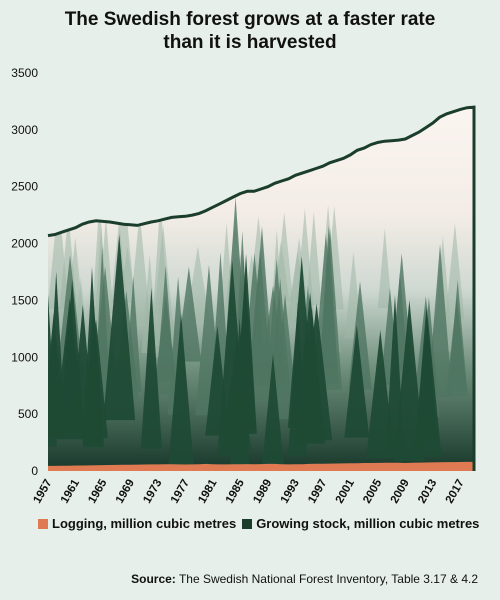 Image resolution: width=500 pixels, height=600 pixels. Describe the element at coordinates (235, 491) in the screenshot. I see `x-tick-label: 1985` at that location.